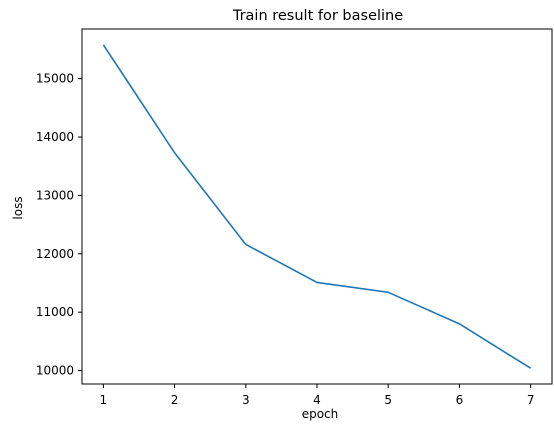 This screenshot has height=427, width=554. Describe the element at coordinates (55, 195) in the screenshot. I see `y-tick-label: 13000` at that location.